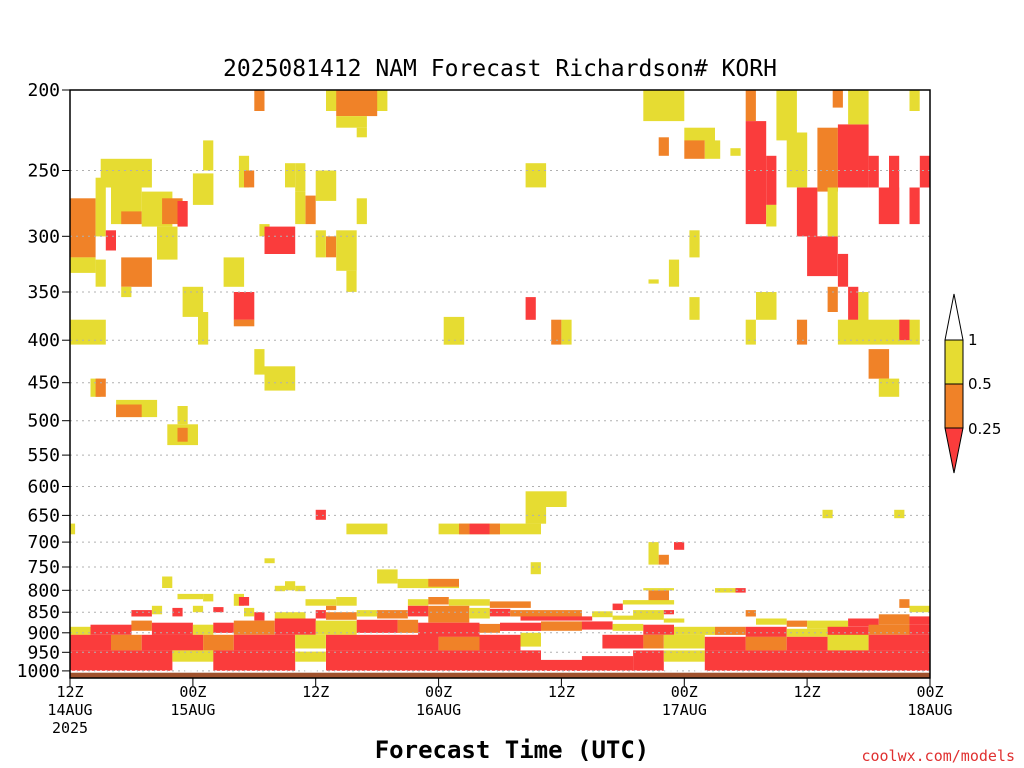 Image resolution: width=1024 pixels, height=768 pixels. Describe the element at coordinates (315, 692) in the screenshot. I see `x-tick-label: 12Z` at that location.